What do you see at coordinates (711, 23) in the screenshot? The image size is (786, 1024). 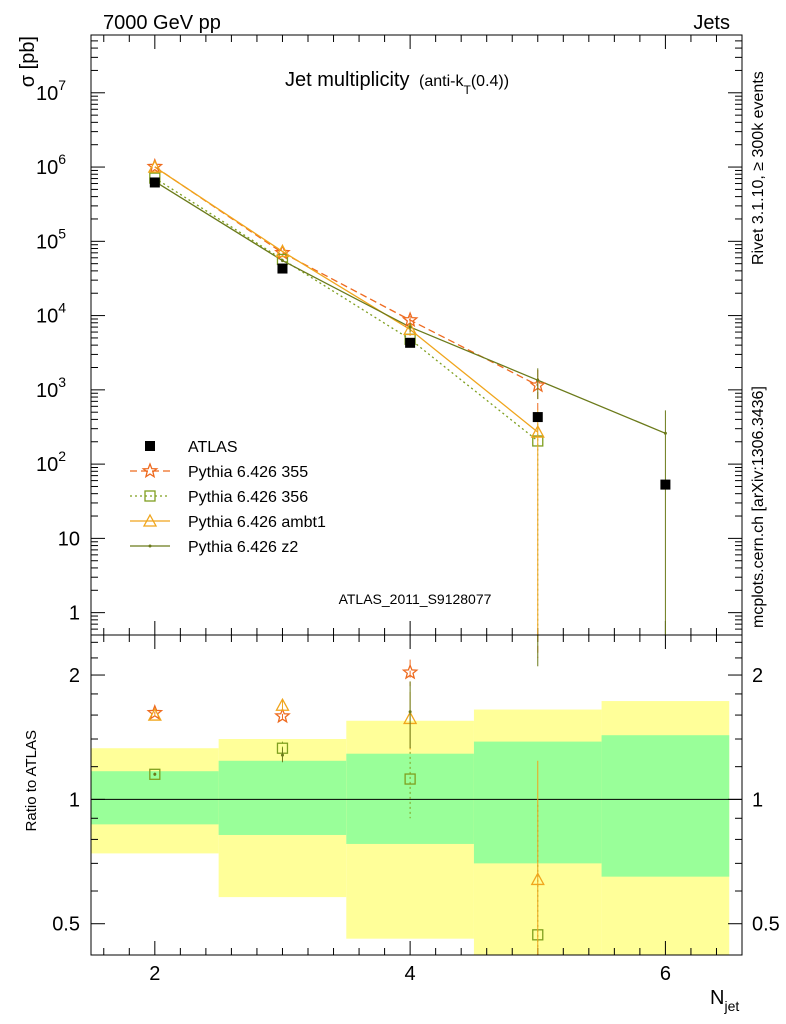 I see `header-right: Jets` at bounding box center [711, 23].